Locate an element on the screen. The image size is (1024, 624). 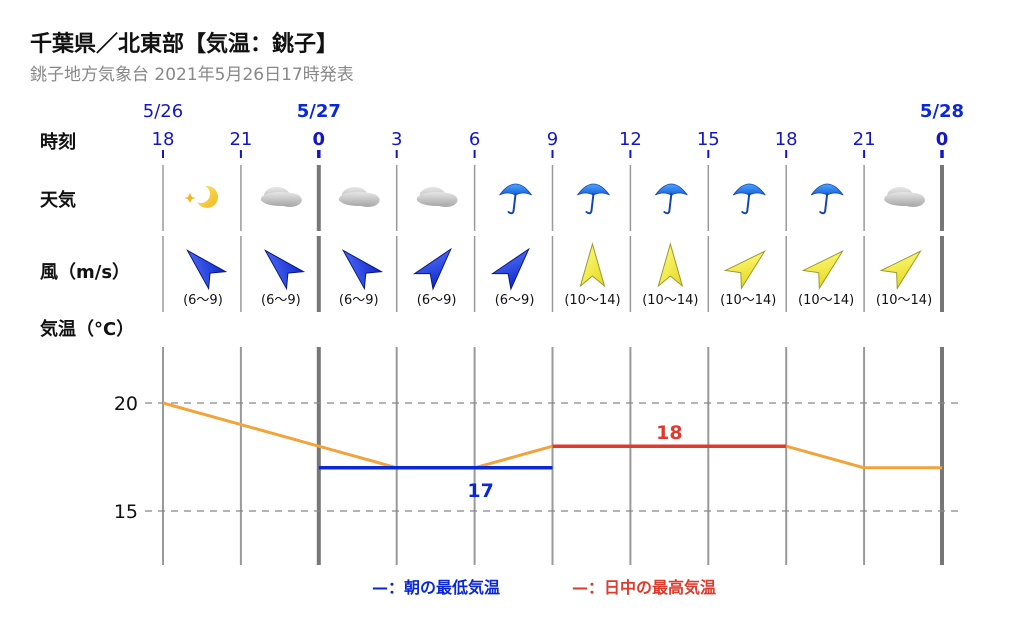
page-title: 千葉県／北東部【気温：銚子】 is located at coordinates (184, 44).